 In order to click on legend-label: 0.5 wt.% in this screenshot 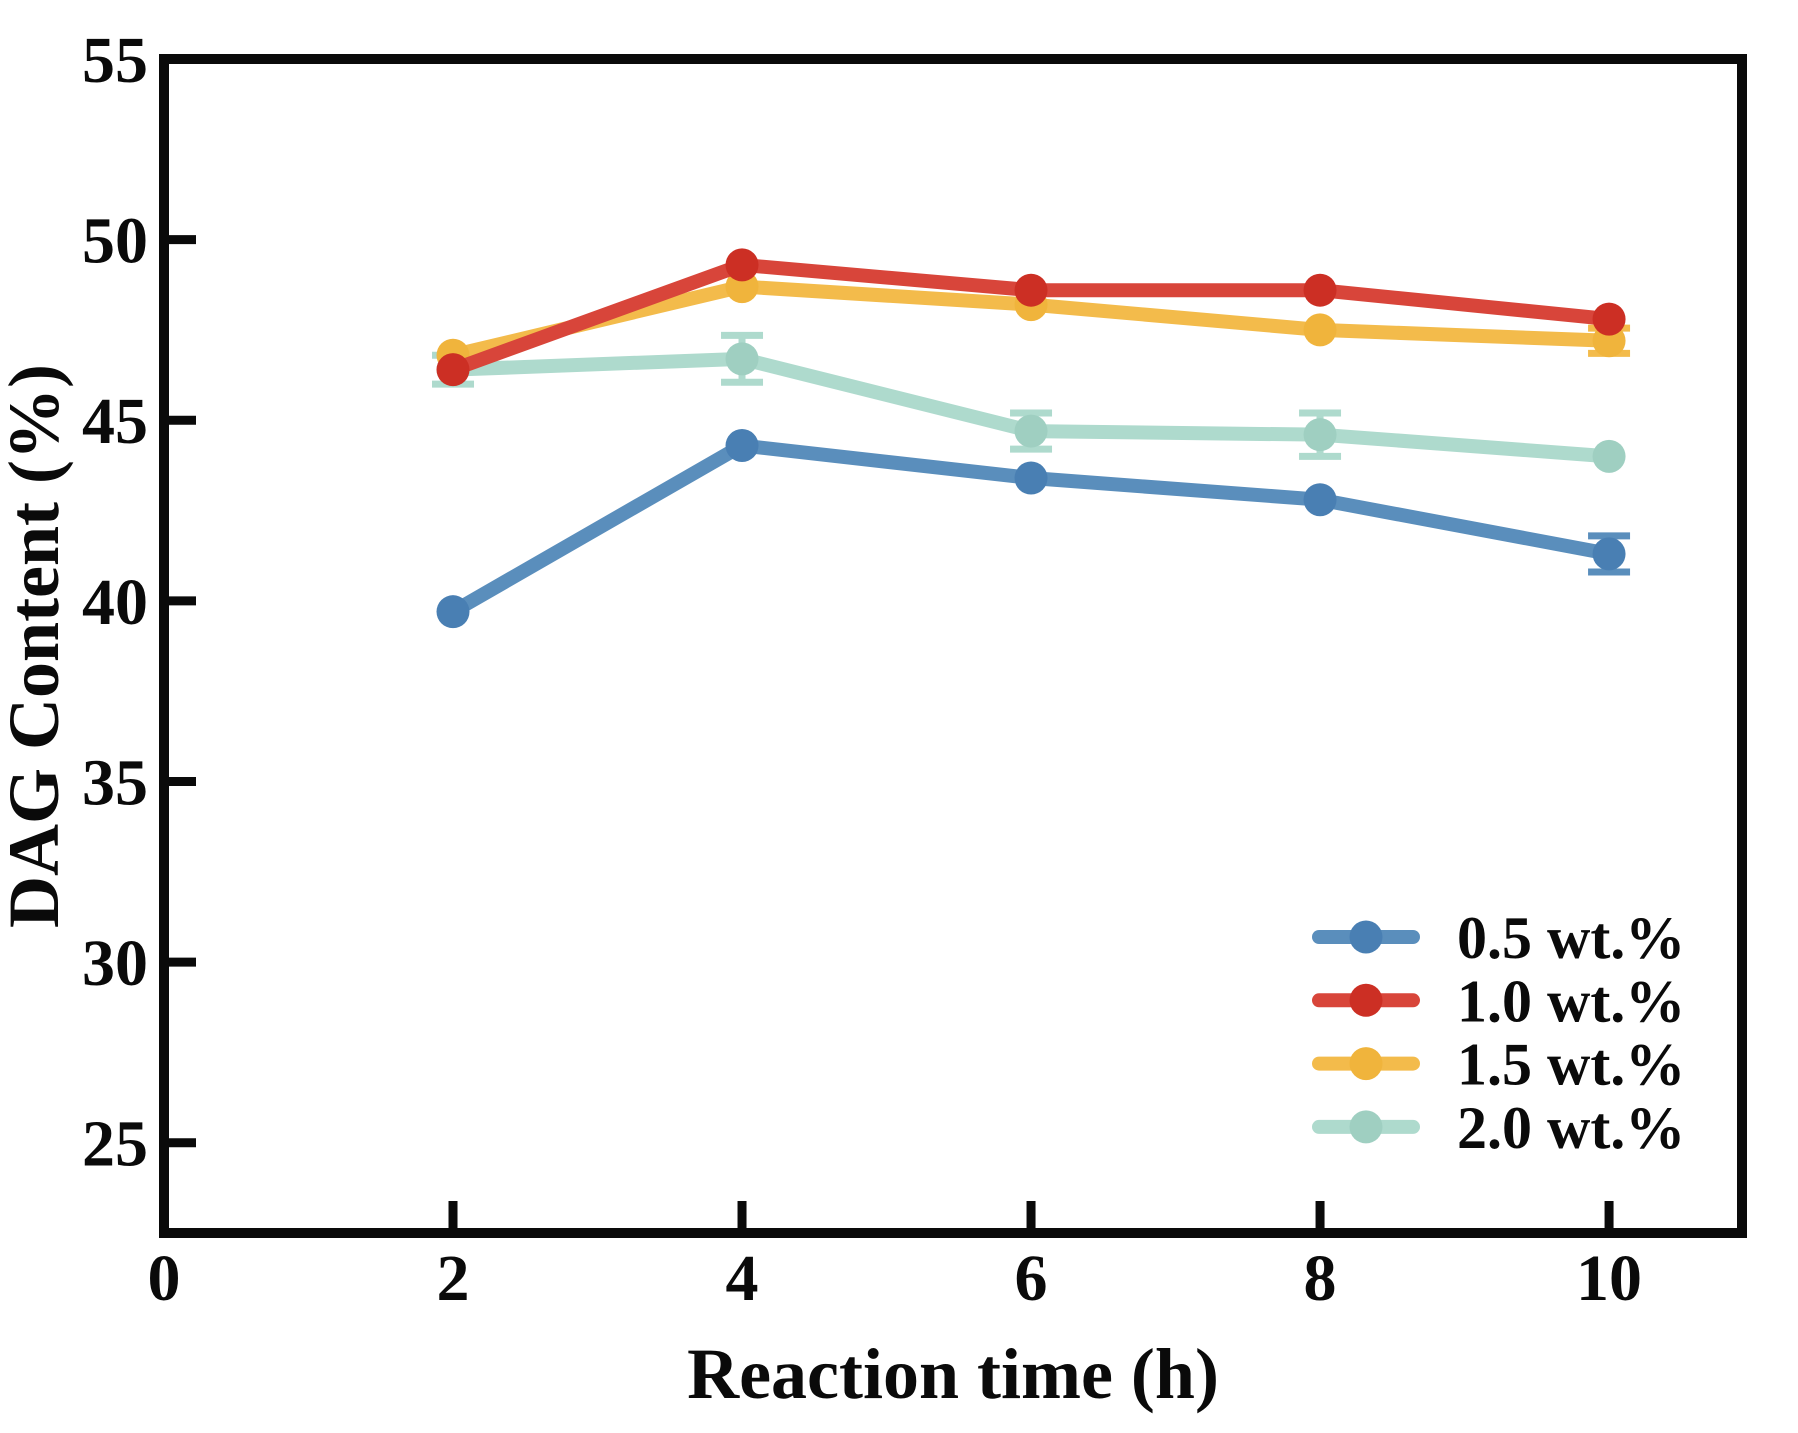, I will do `click(1571, 938)`.